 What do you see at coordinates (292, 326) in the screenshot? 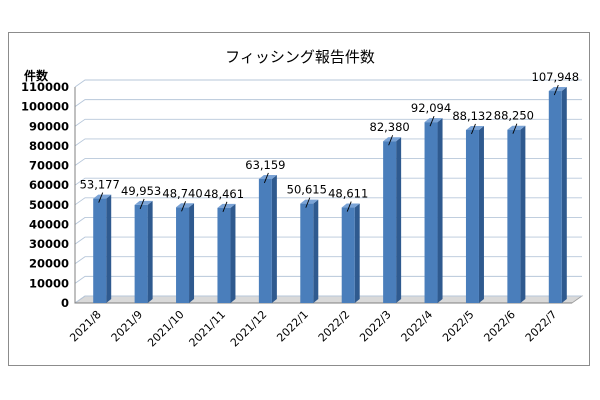
I see `x-tick-label: 2022/1` at bounding box center [292, 326].